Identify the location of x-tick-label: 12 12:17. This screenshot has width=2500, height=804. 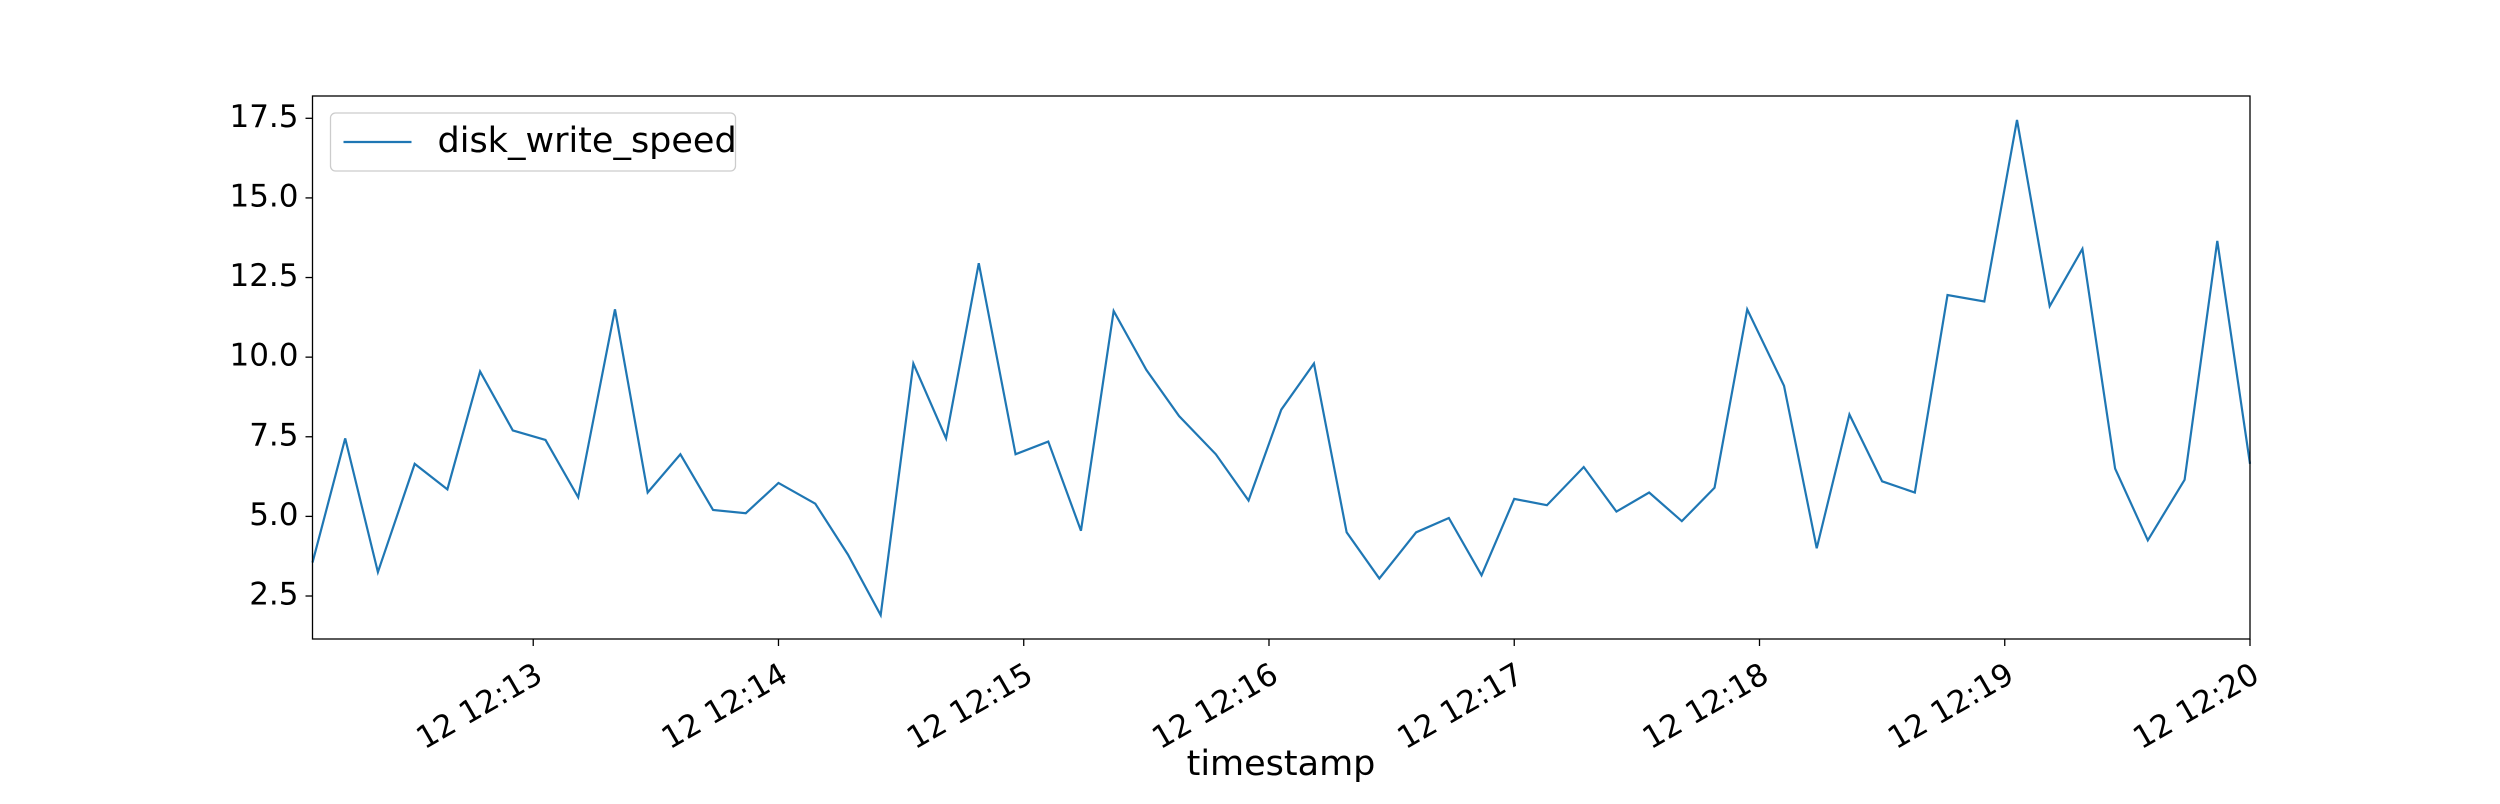
(1460, 706).